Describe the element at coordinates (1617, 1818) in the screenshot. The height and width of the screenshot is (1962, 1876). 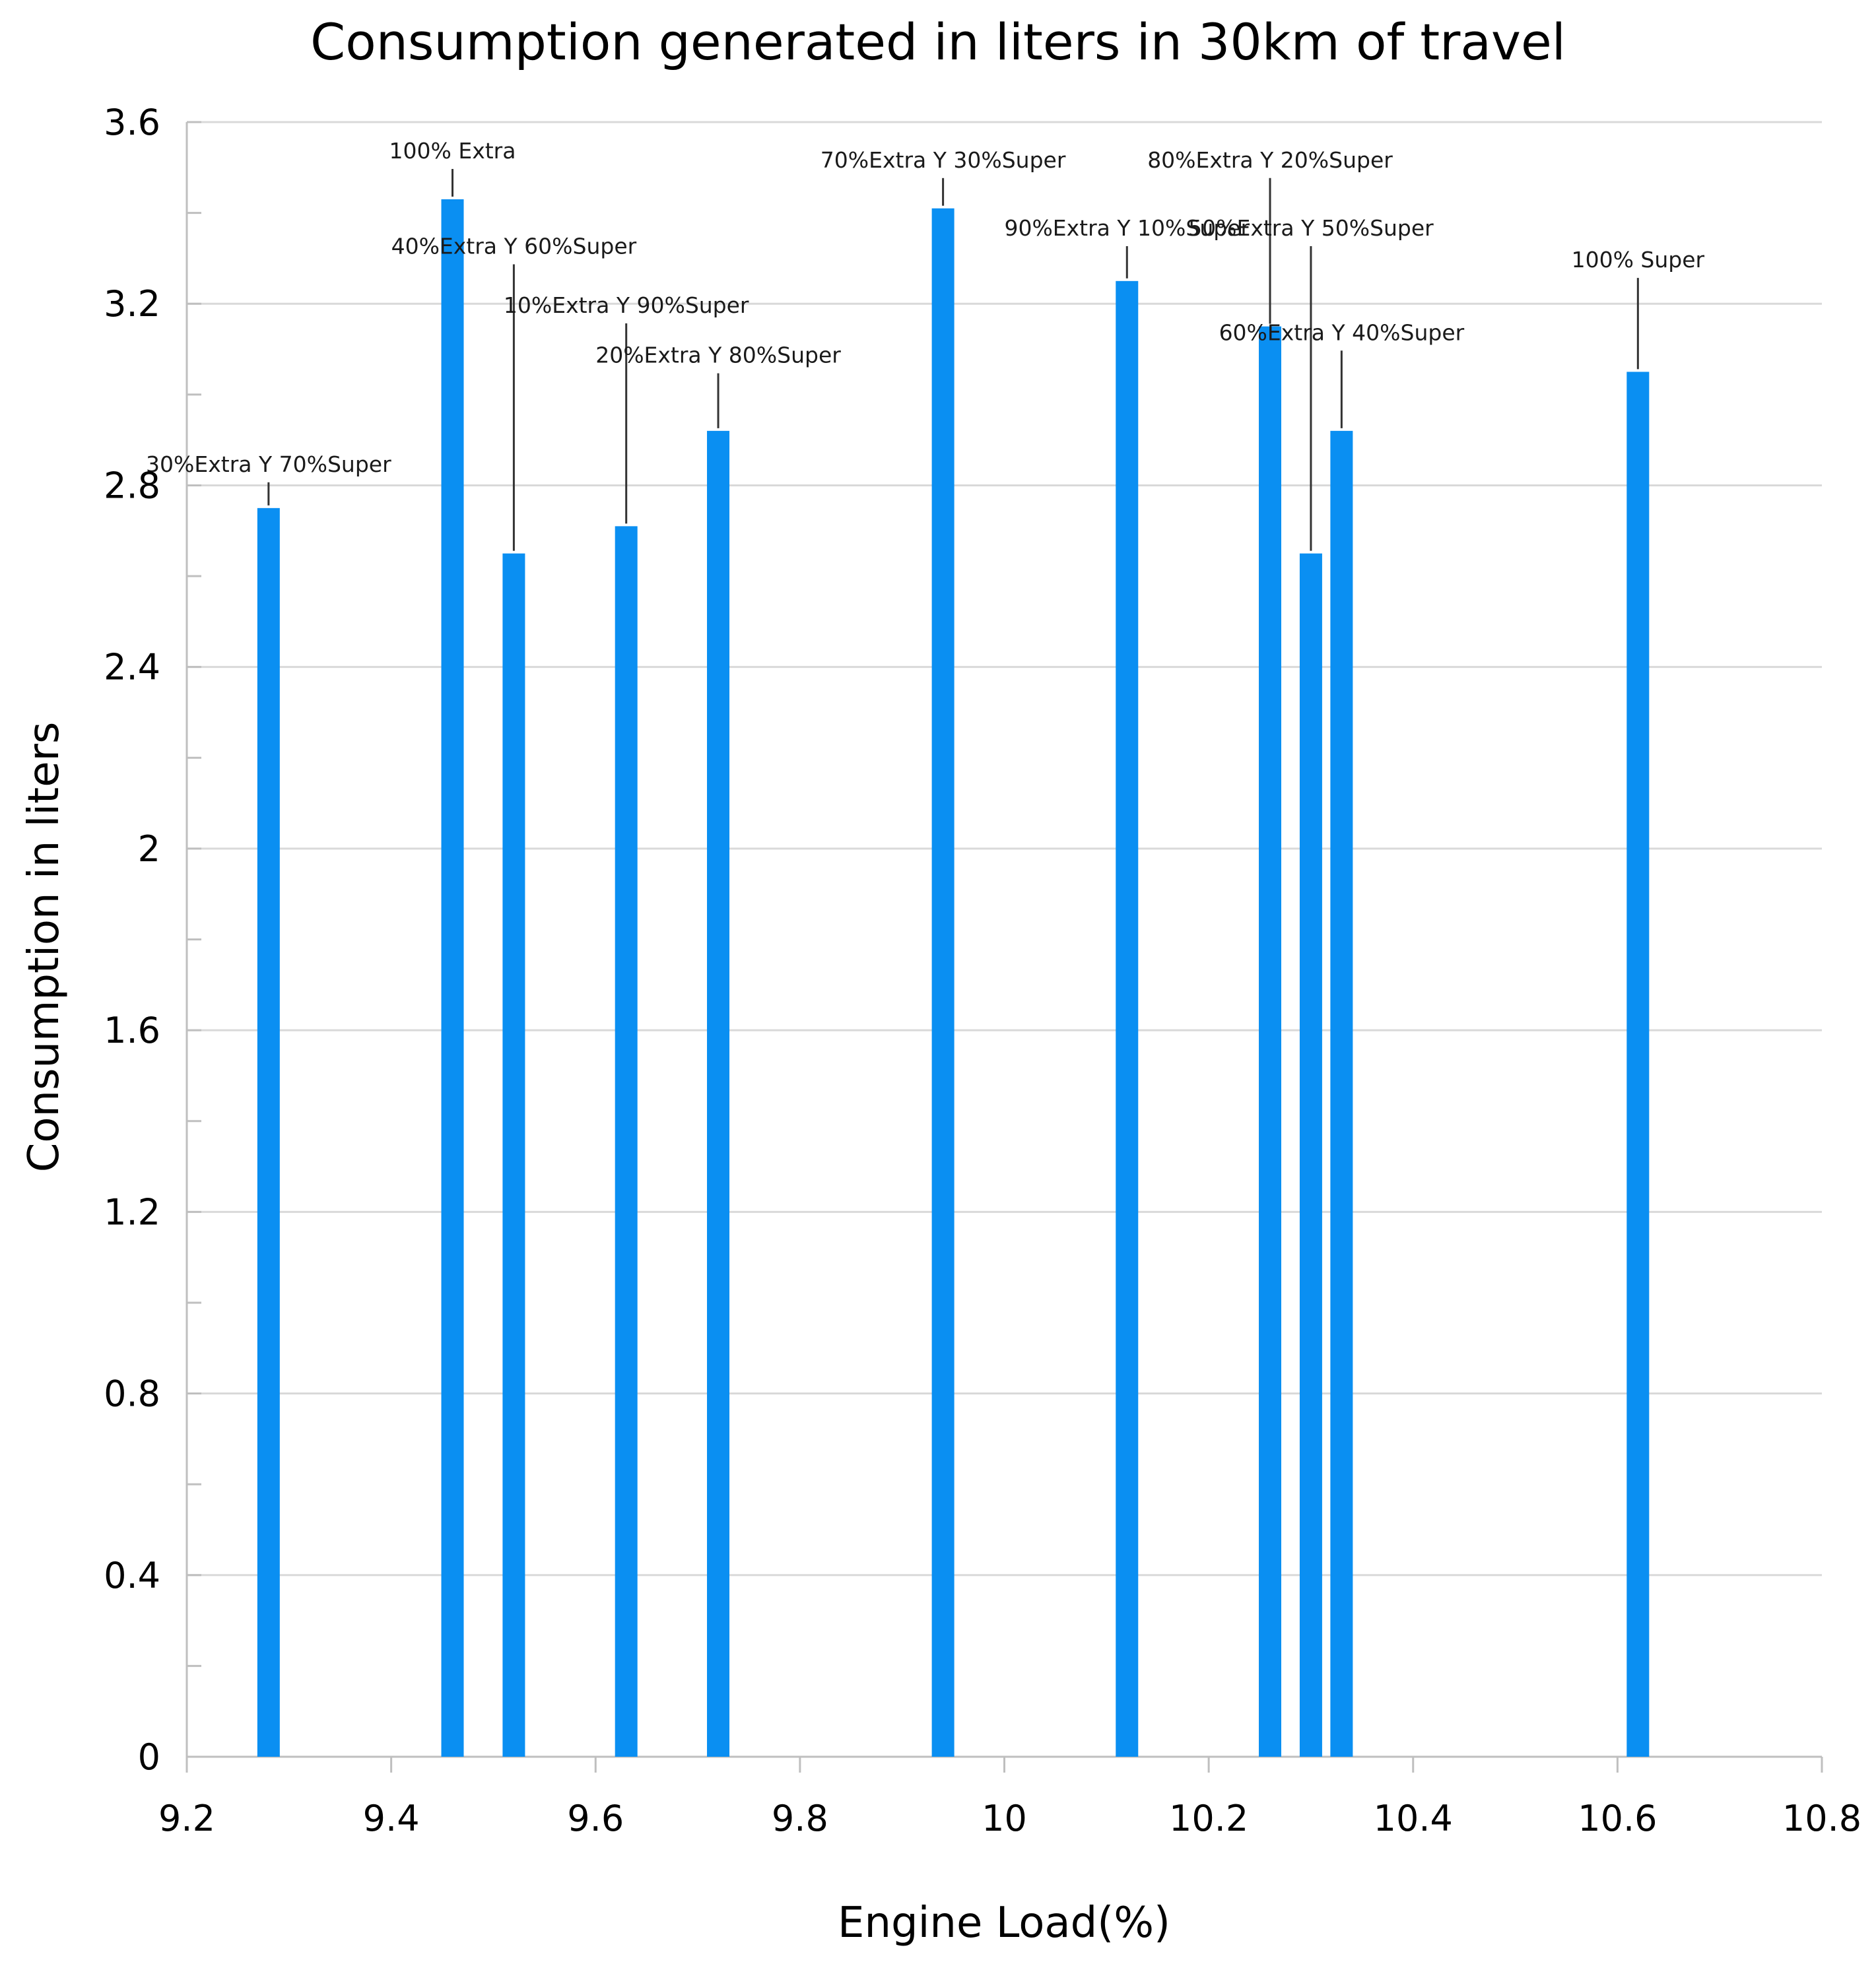
I see `x-tick-label: 10.6` at that location.